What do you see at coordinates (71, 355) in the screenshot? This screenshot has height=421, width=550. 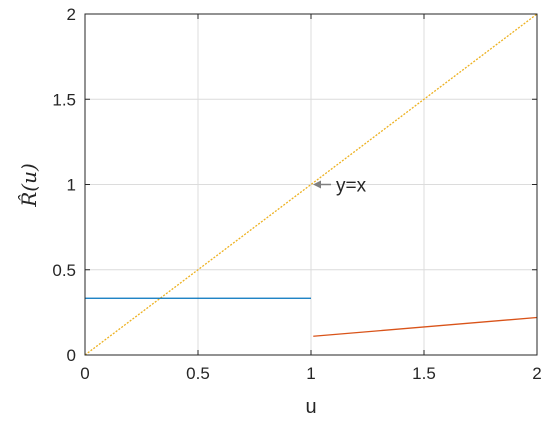 I see `y-tick-label: 0` at bounding box center [71, 355].